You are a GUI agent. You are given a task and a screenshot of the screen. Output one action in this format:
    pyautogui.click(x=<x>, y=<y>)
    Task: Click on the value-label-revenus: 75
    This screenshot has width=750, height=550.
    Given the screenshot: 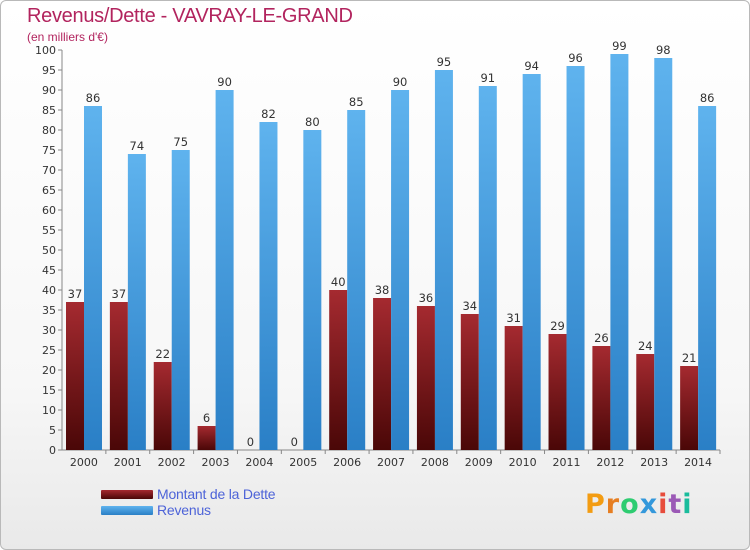 What is the action you would take?
    pyautogui.click(x=180, y=142)
    